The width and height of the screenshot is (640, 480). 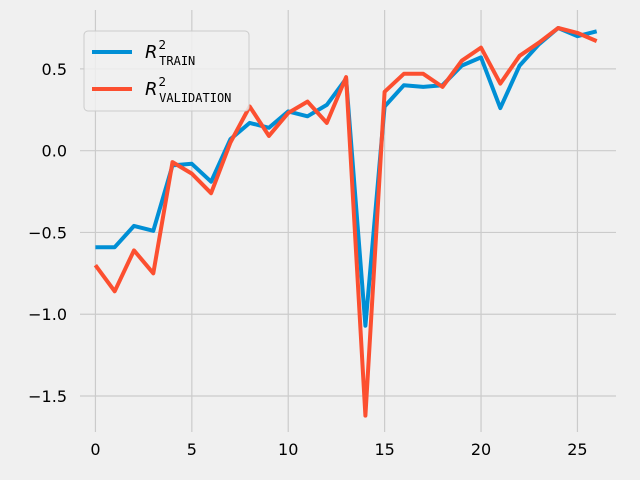 What do you see at coordinates (195, 98) in the screenshot?
I see `legend-label-subscript: VALIDATION` at bounding box center [195, 98].